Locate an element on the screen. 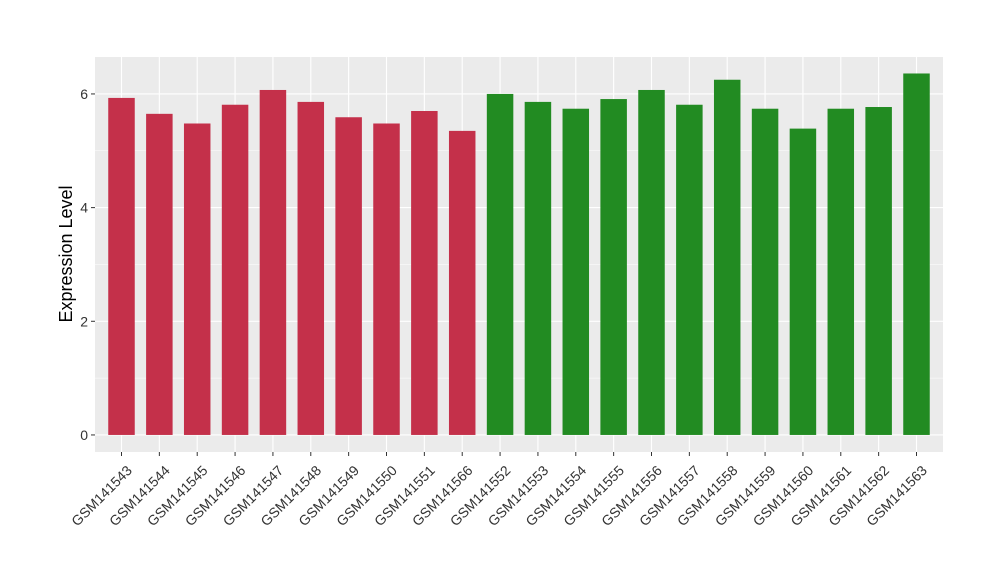 This screenshot has height=585, width=1000. bar-GSM141552 is located at coordinates (500, 264).